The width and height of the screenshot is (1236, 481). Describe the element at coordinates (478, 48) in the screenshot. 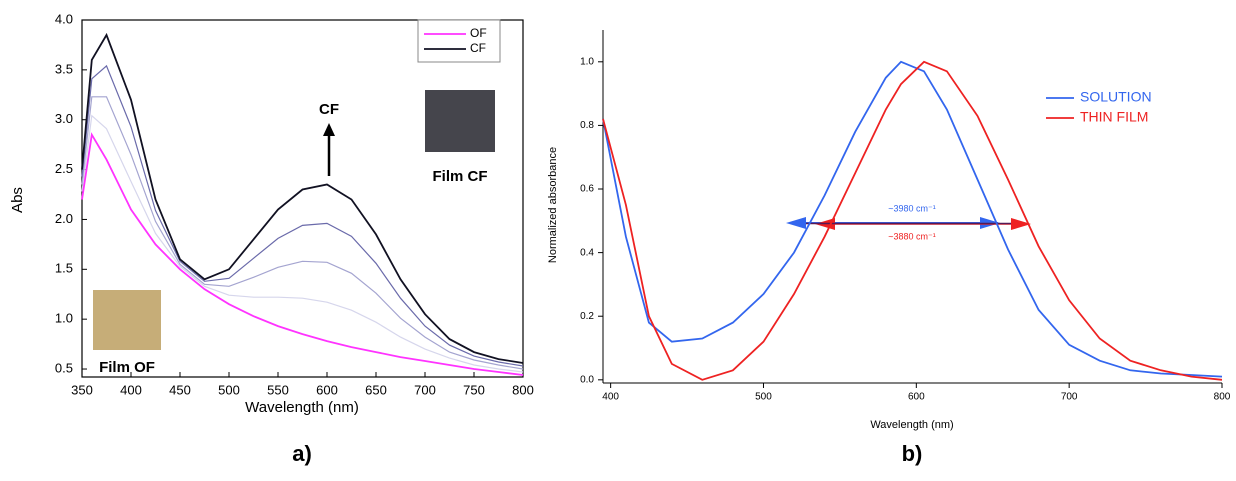

I see `legend-label: CF` at that location.